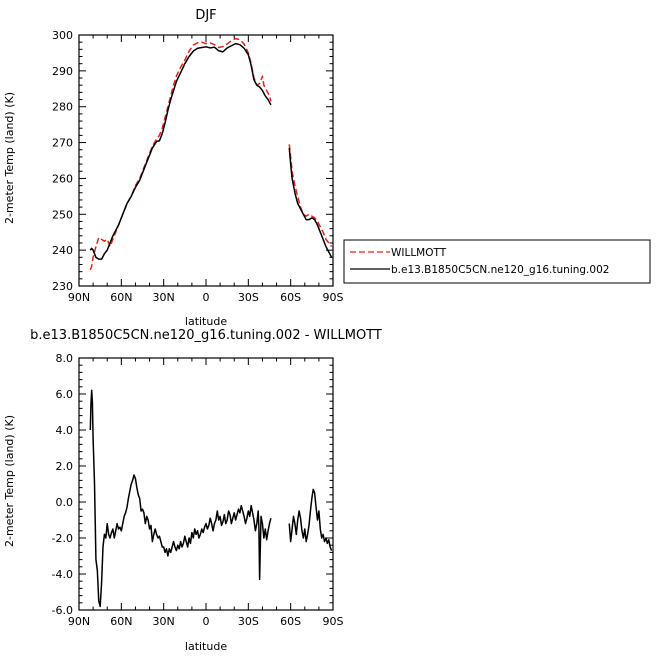  I want to click on top-y-tick-label: 300, so click(62, 35).